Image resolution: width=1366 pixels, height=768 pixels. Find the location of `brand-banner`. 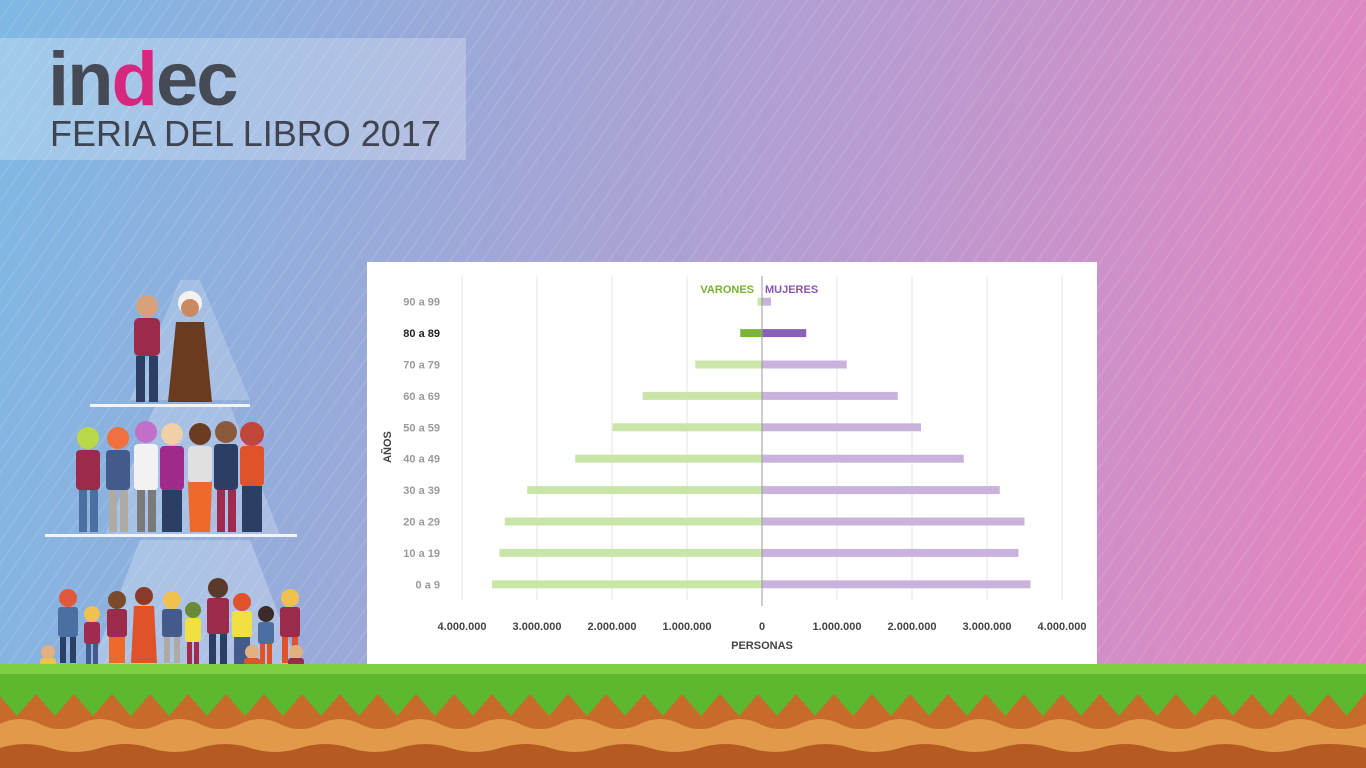

brand-banner is located at coordinates (233, 99).